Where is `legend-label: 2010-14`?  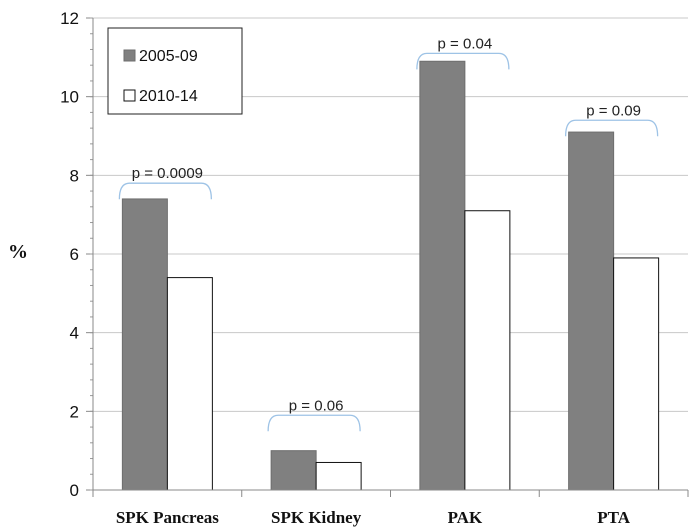 legend-label: 2010-14 is located at coordinates (168, 96).